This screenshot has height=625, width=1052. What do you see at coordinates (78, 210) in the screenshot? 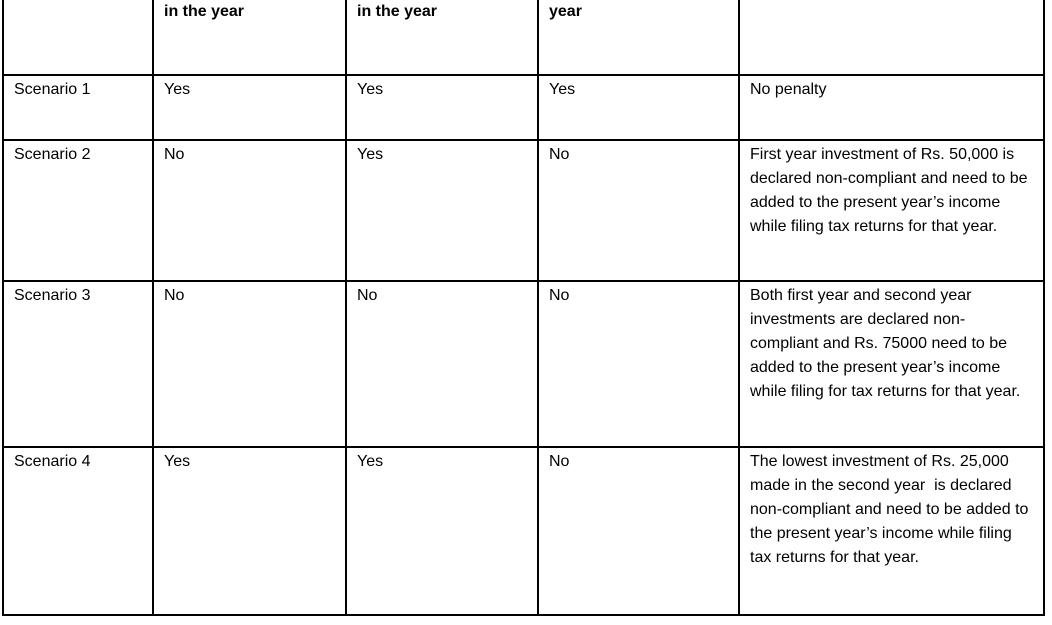
I see `scenario-label: Scenario 2` at bounding box center [78, 210].